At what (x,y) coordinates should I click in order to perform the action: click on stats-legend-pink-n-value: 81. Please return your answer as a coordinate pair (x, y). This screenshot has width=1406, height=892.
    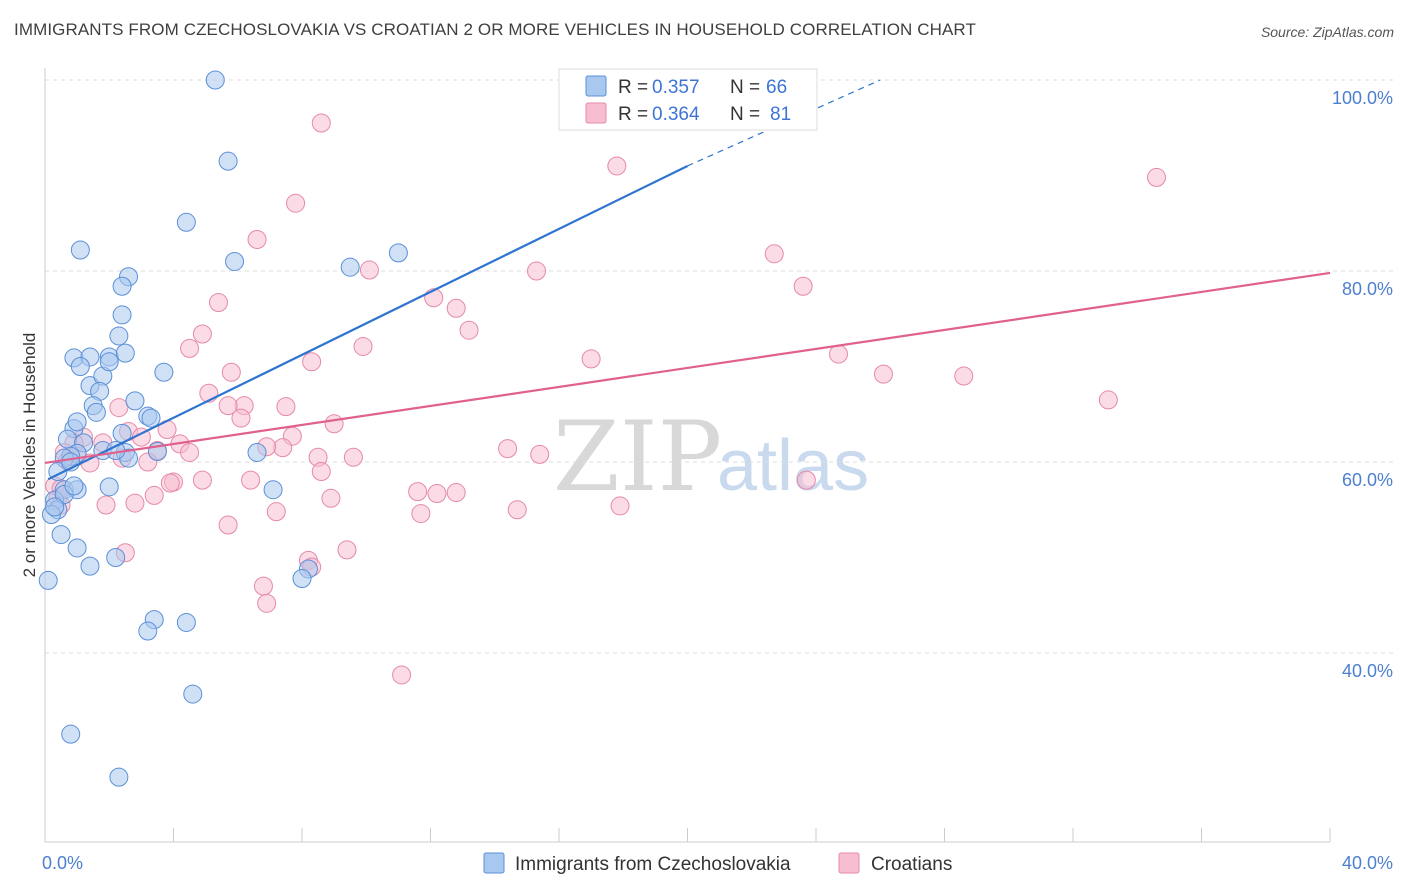
    Looking at the image, I should click on (780, 114).